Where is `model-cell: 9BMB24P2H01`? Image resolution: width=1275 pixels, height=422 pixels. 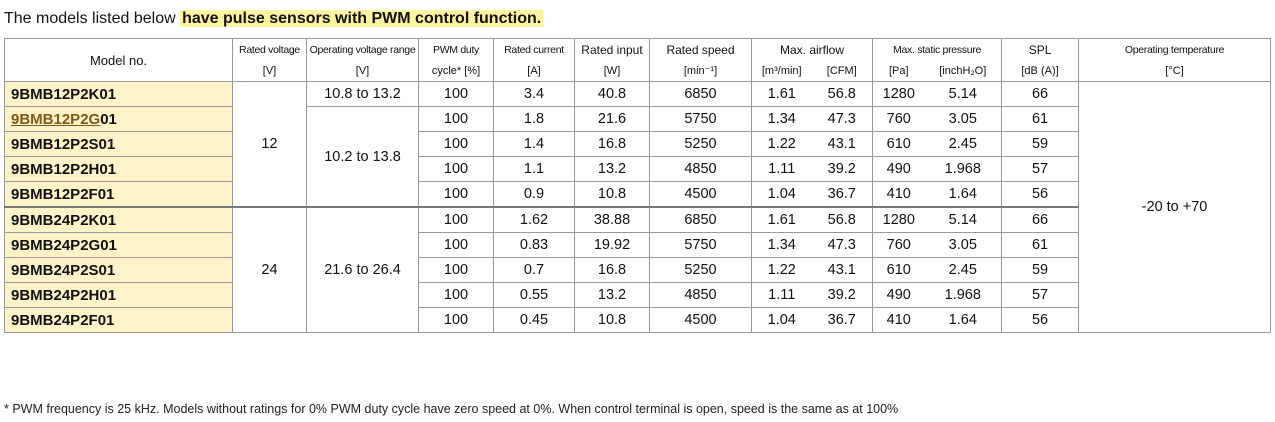 model-cell: 9BMB24P2H01 is located at coordinates (118, 295).